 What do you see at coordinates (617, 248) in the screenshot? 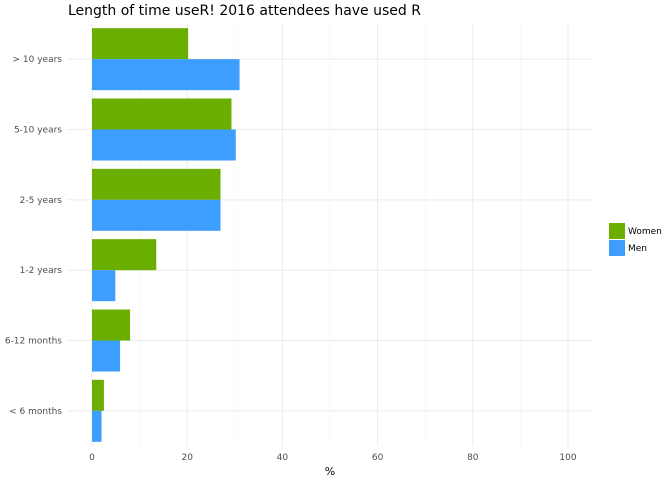
I see `legend-swatch-men` at bounding box center [617, 248].